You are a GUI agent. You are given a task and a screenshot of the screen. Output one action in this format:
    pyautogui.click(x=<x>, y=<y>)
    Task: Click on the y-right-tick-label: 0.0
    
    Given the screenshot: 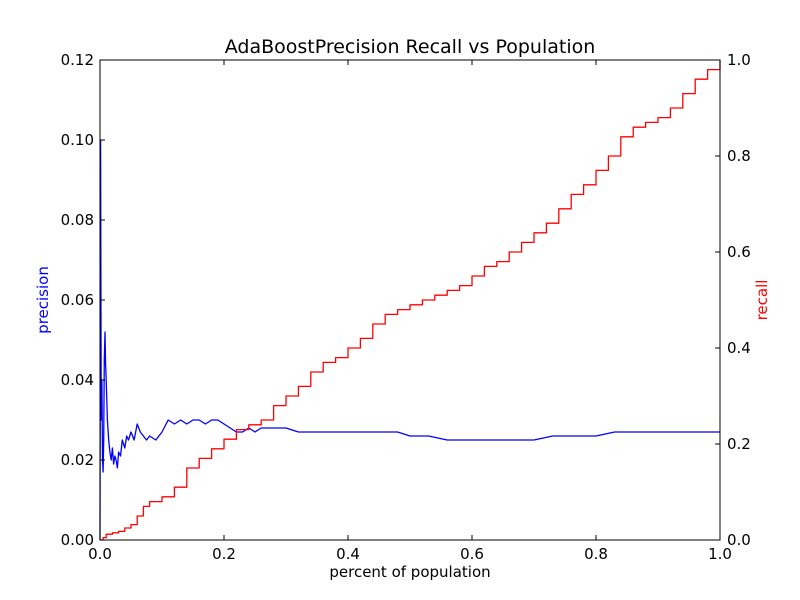 What is the action you would take?
    pyautogui.click(x=739, y=540)
    